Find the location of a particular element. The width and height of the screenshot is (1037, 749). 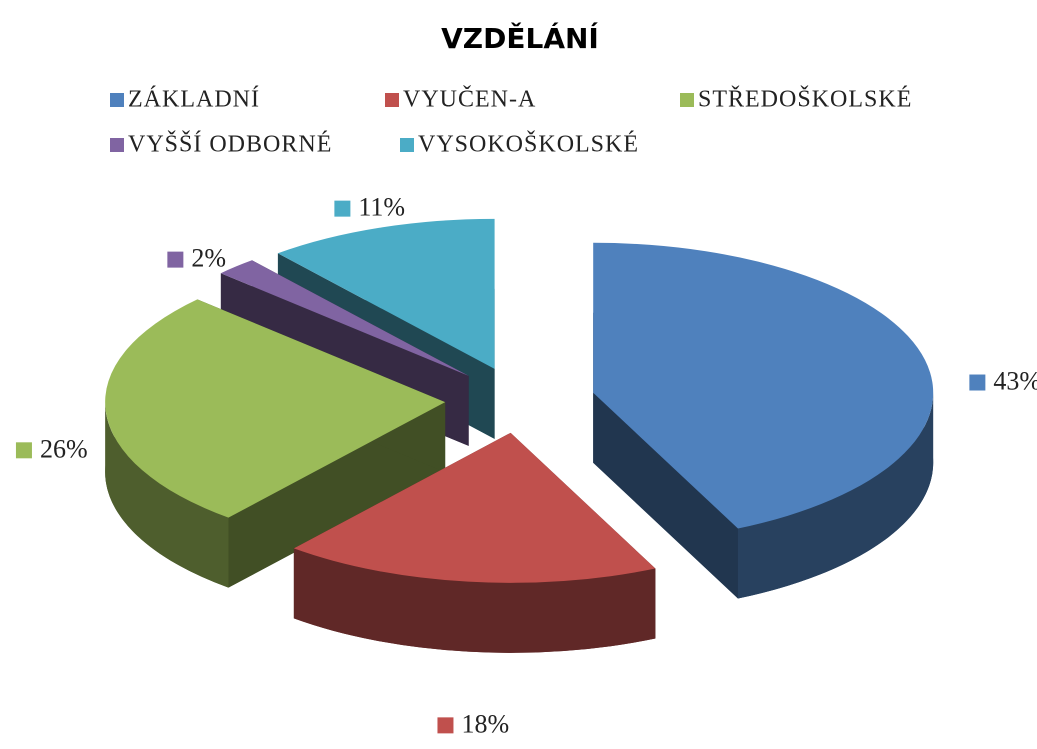

legend-label: STŘEDOŠKOLSKÉ is located at coordinates (805, 99).